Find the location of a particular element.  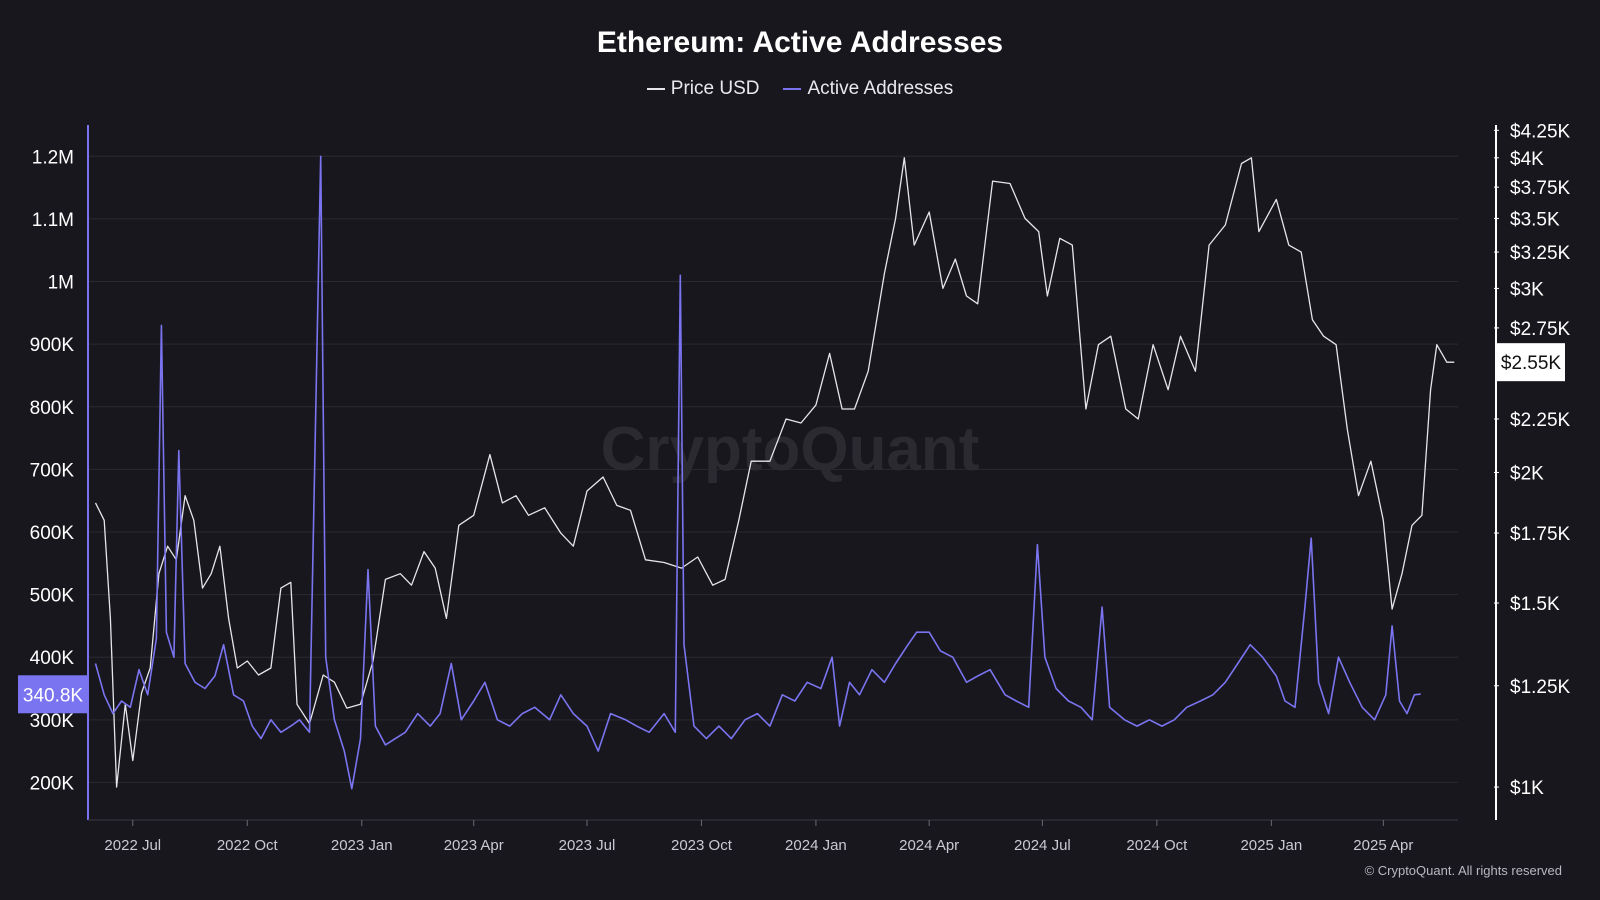

left-current-value-badge is located at coordinates (53, 694).